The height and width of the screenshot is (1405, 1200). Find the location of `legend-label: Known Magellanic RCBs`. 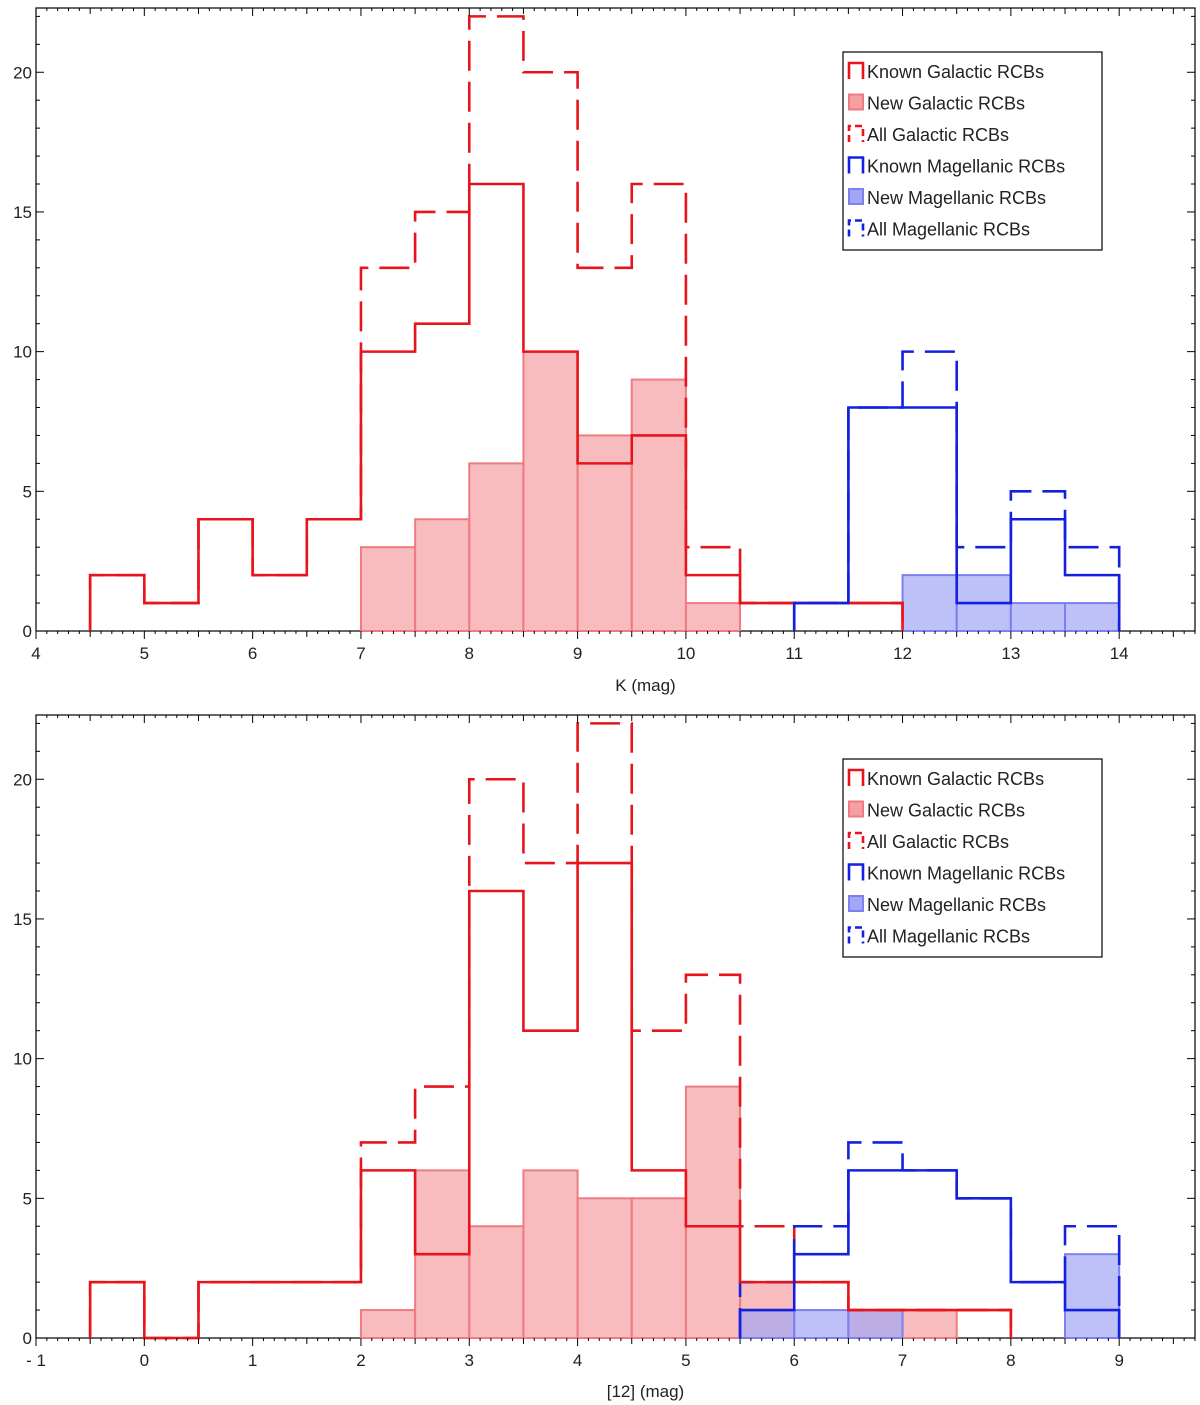

legend-label: Known Magellanic RCBs is located at coordinates (966, 874).